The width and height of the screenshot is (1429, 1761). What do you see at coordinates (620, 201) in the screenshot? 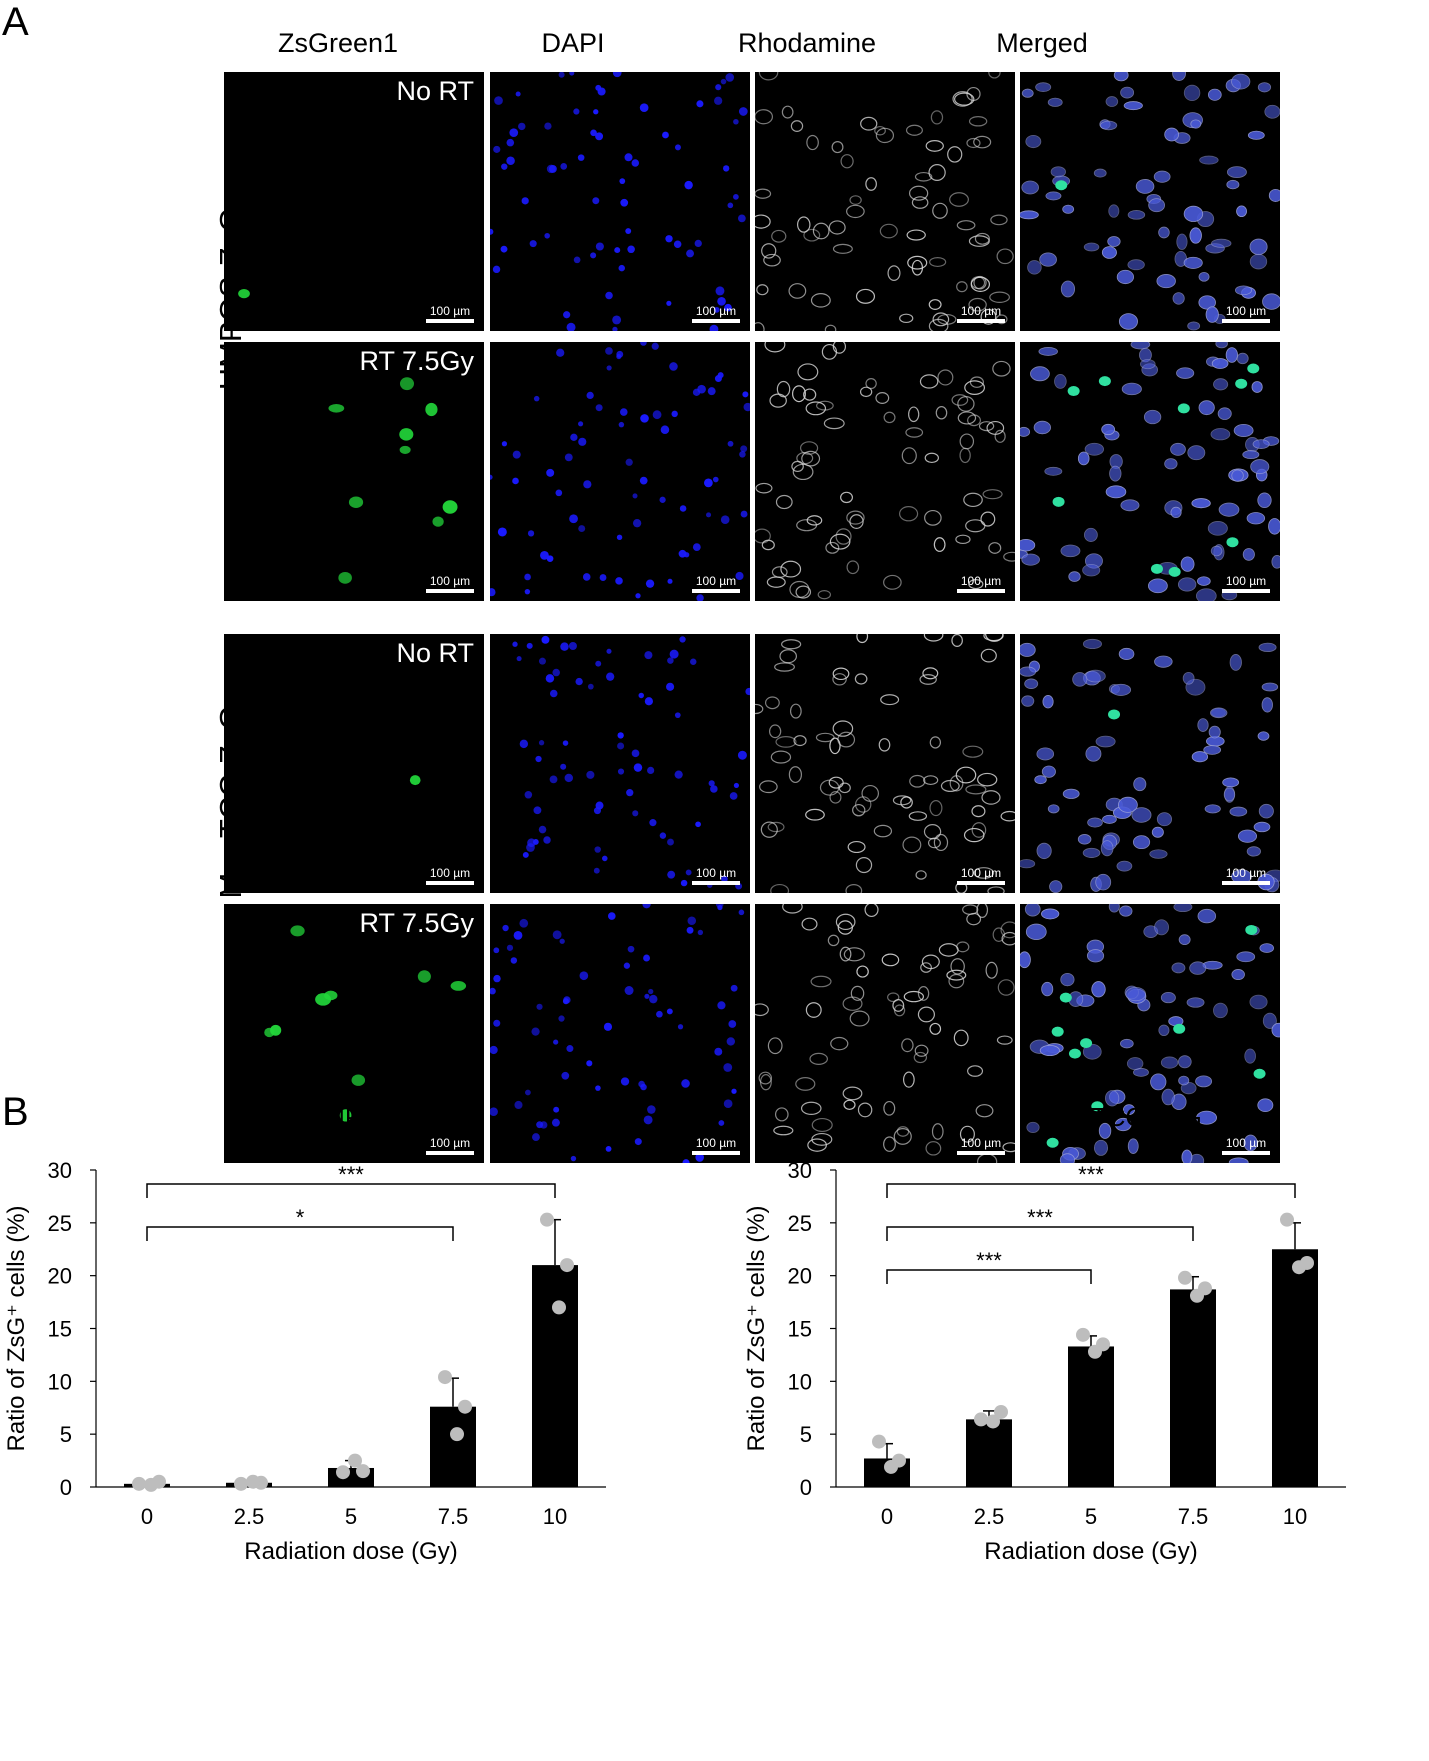
I see `micrograph-dapi-hmpos-zsg-no-rt: 100 µm` at bounding box center [620, 201].